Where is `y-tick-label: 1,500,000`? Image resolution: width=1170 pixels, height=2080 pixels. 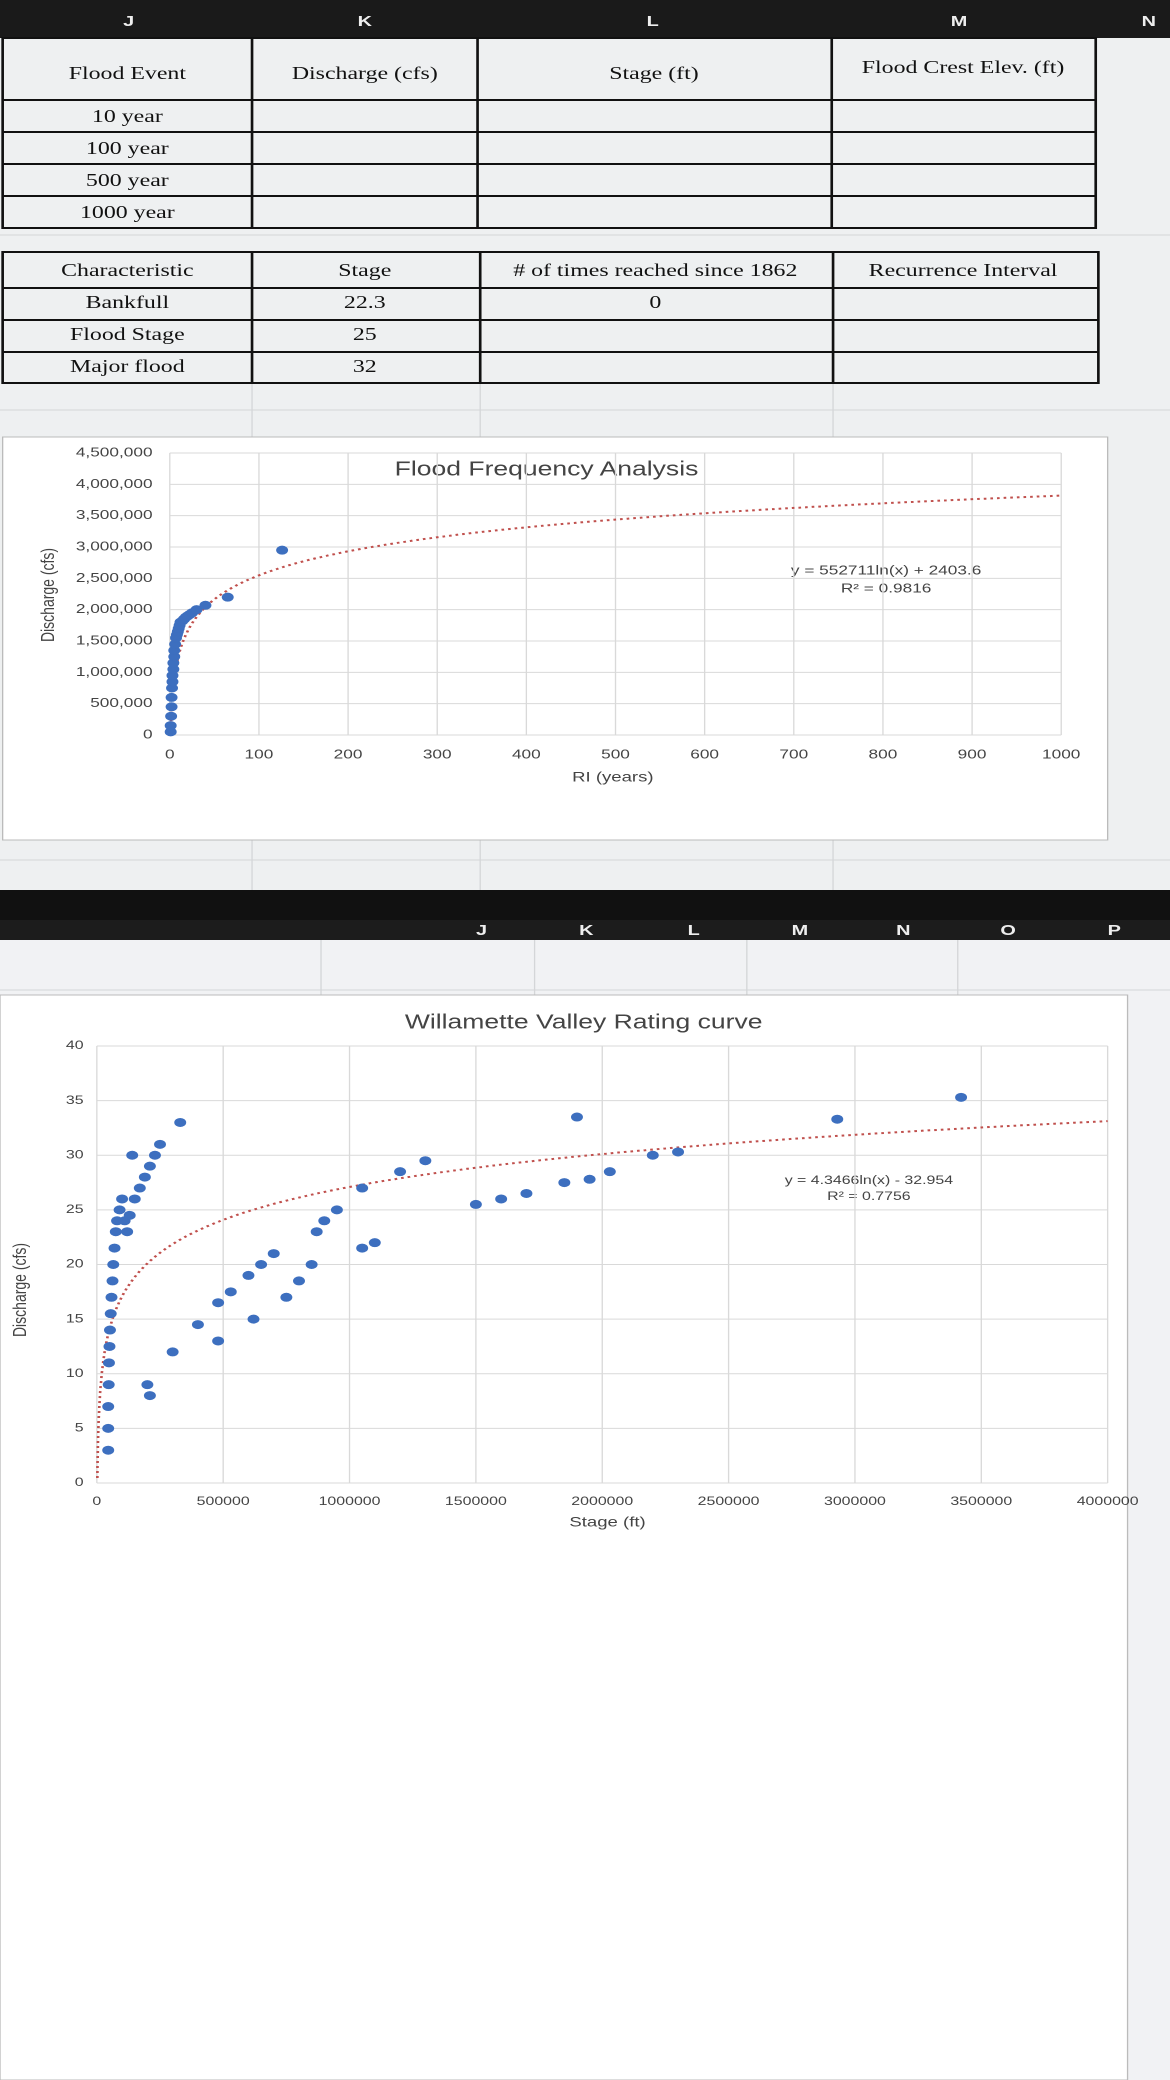
y-tick-label: 1,500,000 is located at coordinates (114, 640).